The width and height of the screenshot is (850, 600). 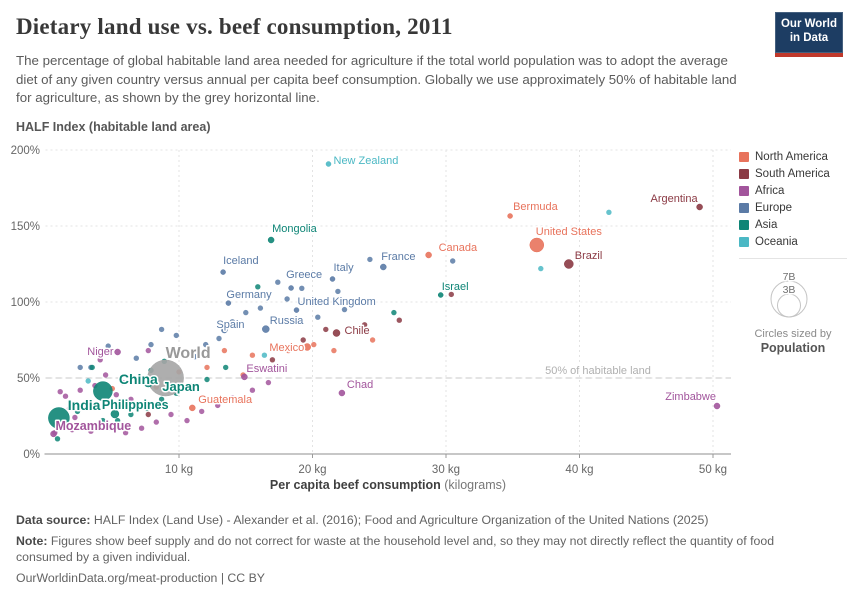 I want to click on data-point-mexico, so click(x=307, y=347).